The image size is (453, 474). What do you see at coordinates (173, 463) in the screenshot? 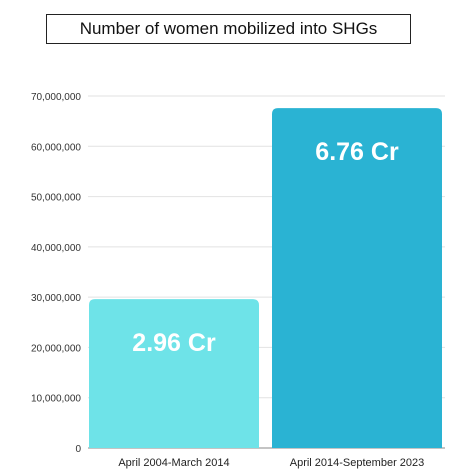
I see `x-tick-label: April 2004-March 2014` at bounding box center [173, 463].